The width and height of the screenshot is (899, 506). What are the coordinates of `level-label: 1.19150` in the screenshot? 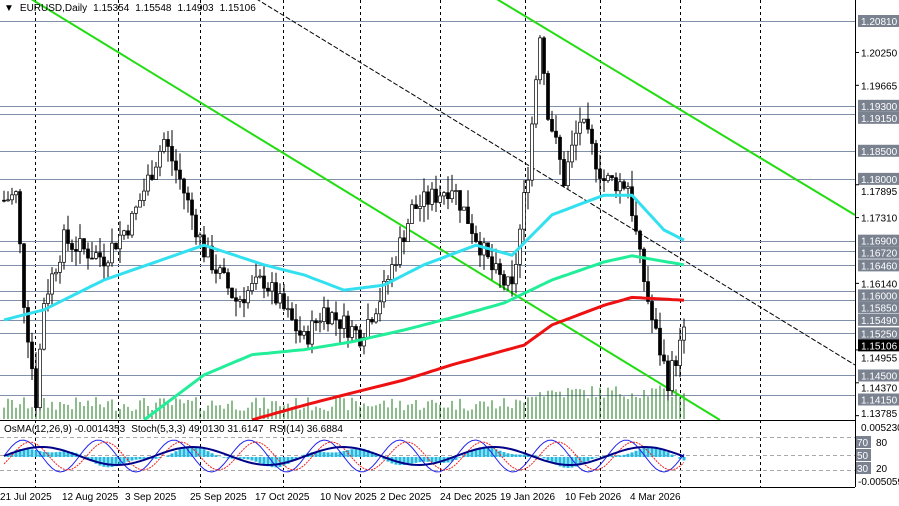 It's located at (879, 119).